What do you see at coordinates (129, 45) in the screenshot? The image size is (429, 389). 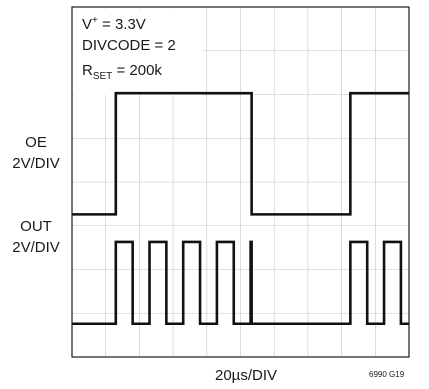 I see `divcode-condition: DIVCODE = 2` at bounding box center [129, 45].